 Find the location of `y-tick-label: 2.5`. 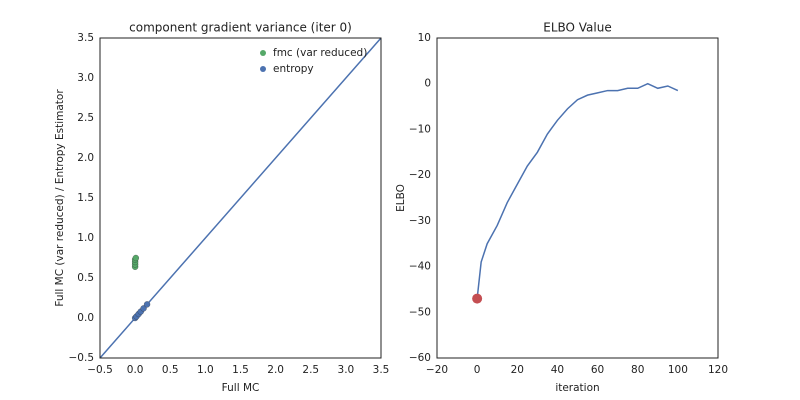

y-tick-label: 2.5 is located at coordinates (85, 118).